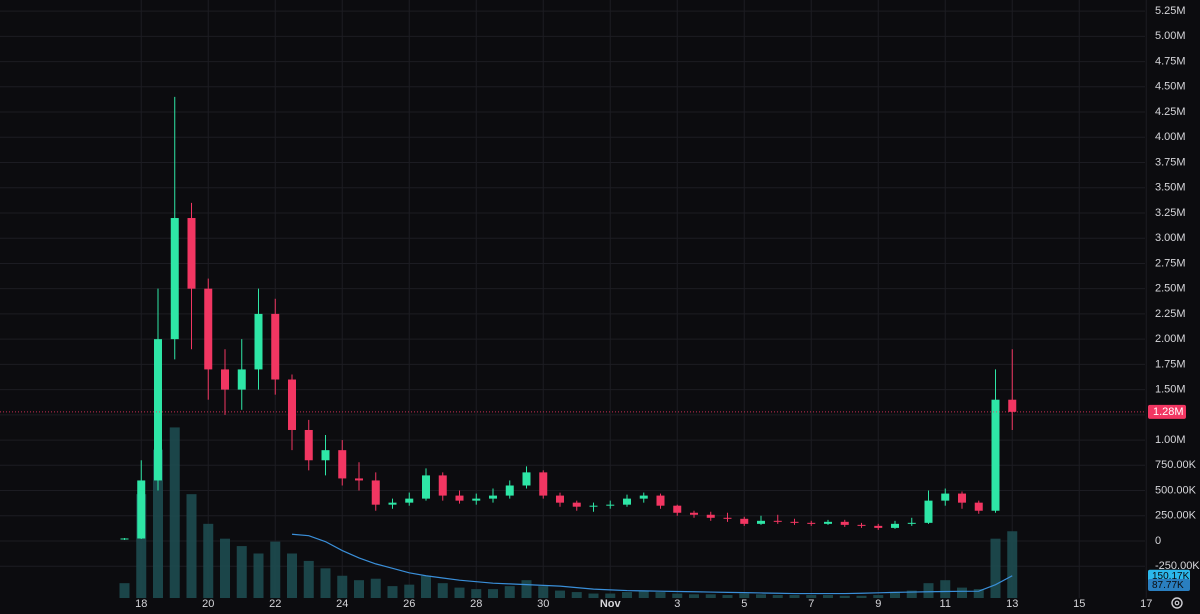 This screenshot has height=614, width=1200. I want to click on y-tick-label: 5.00M, so click(1170, 36).